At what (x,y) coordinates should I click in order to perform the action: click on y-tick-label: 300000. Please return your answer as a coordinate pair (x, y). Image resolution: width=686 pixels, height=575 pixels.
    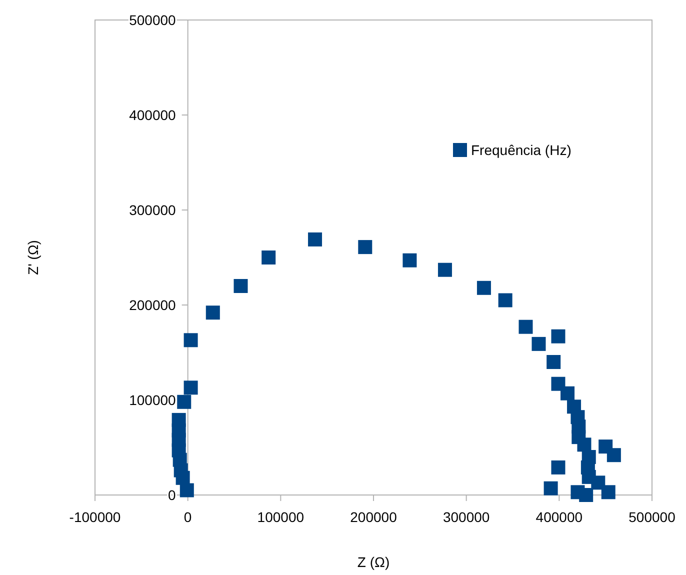
    Looking at the image, I should click on (152, 210).